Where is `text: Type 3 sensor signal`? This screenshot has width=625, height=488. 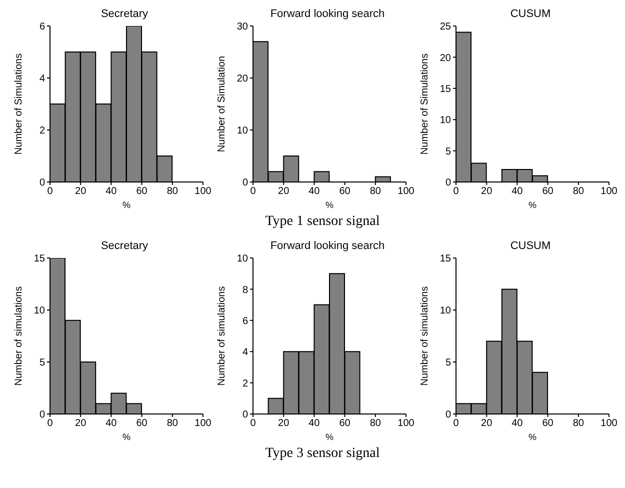 text: Type 3 sensor signal is located at coordinates (322, 453).